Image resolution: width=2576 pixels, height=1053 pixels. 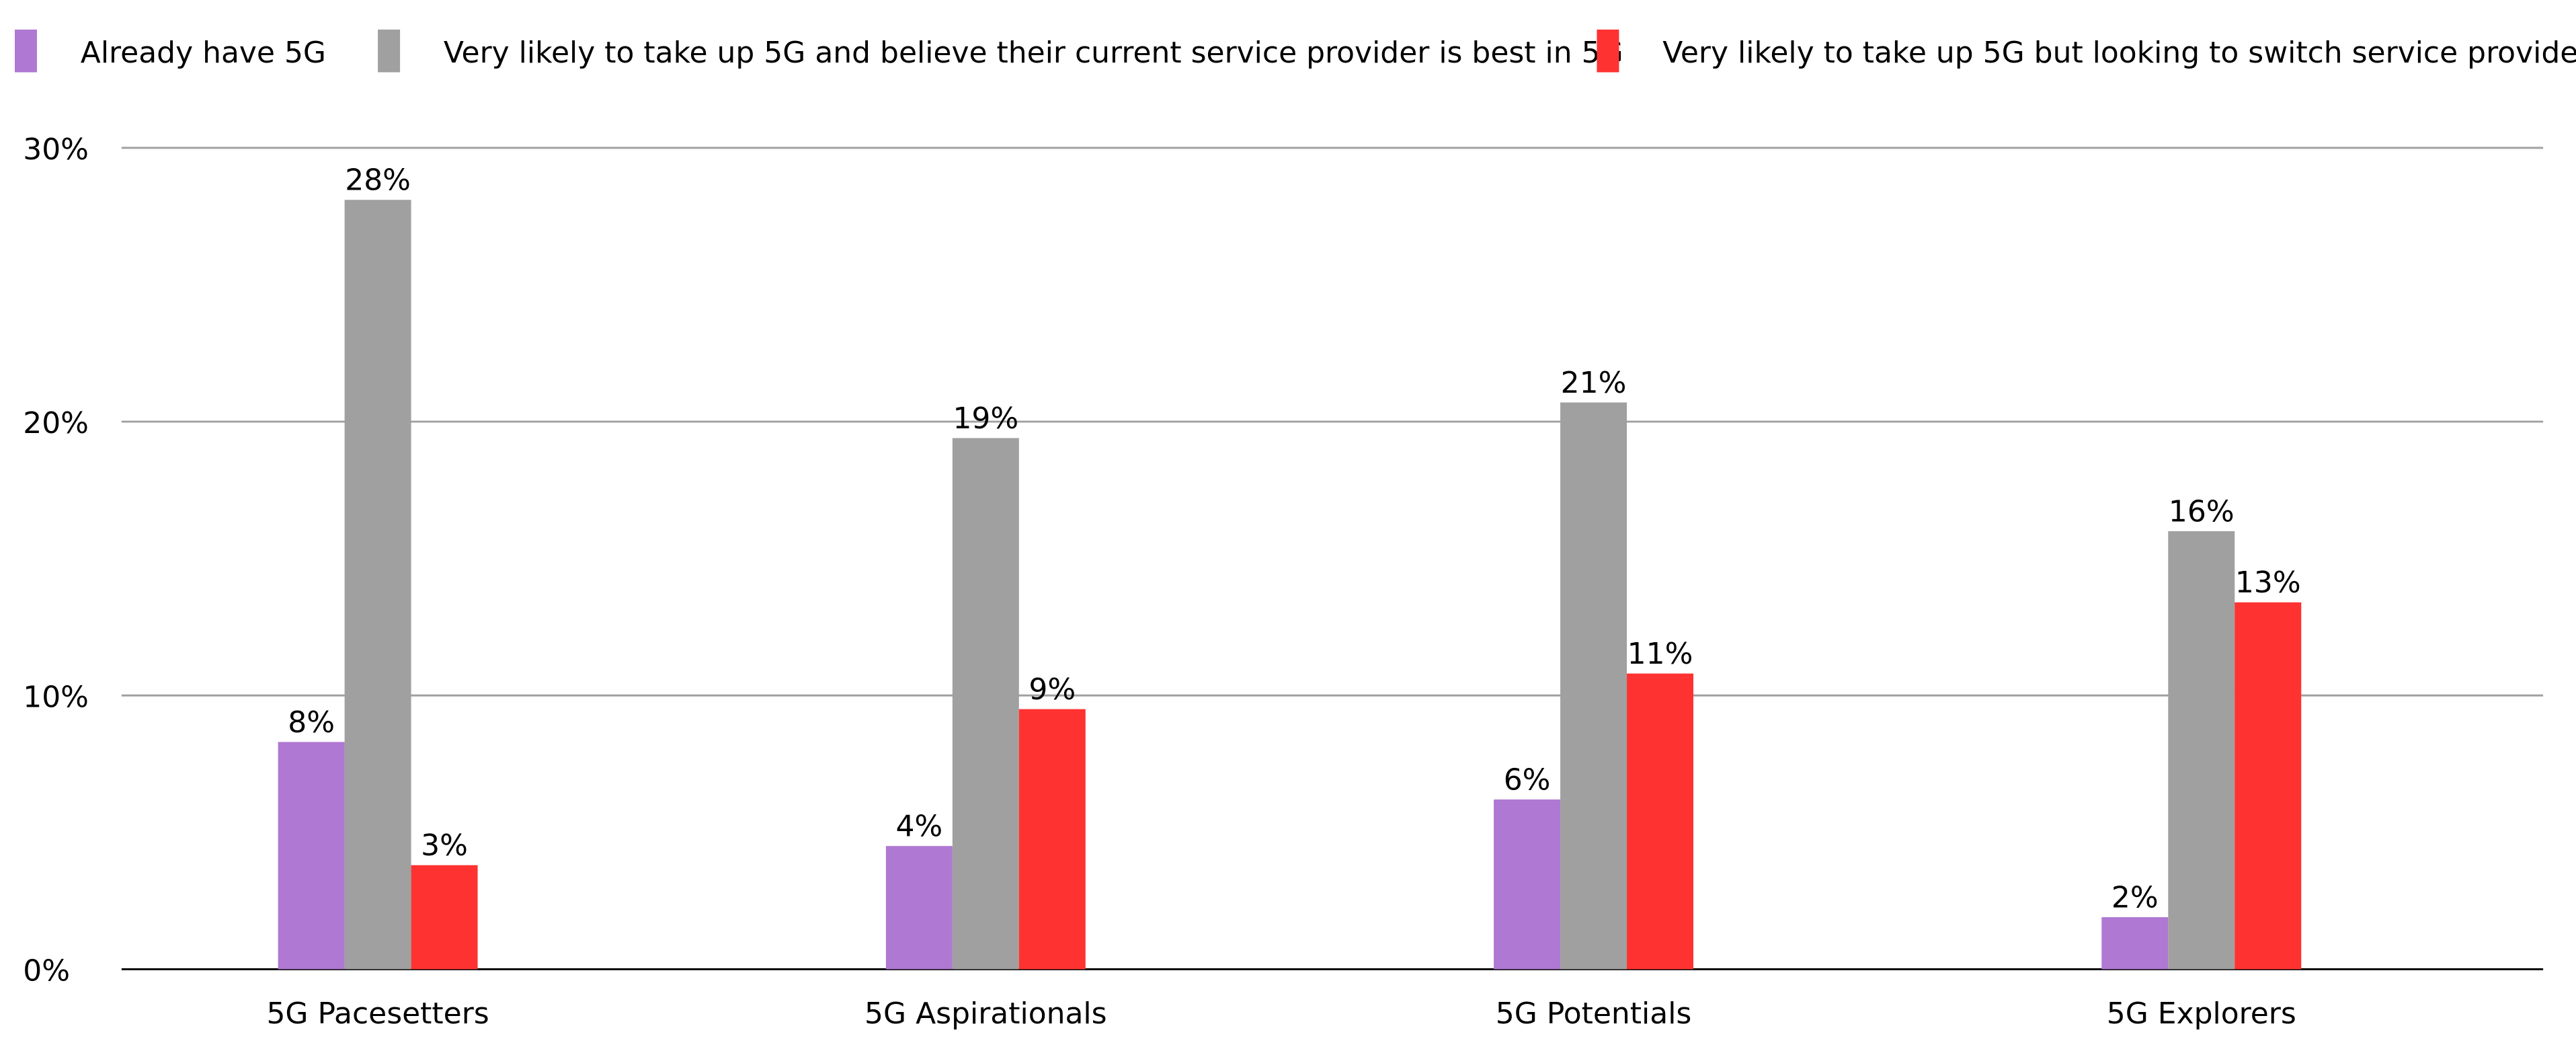 What do you see at coordinates (377, 1014) in the screenshot?
I see `category-label: 5G Pacesetters` at bounding box center [377, 1014].